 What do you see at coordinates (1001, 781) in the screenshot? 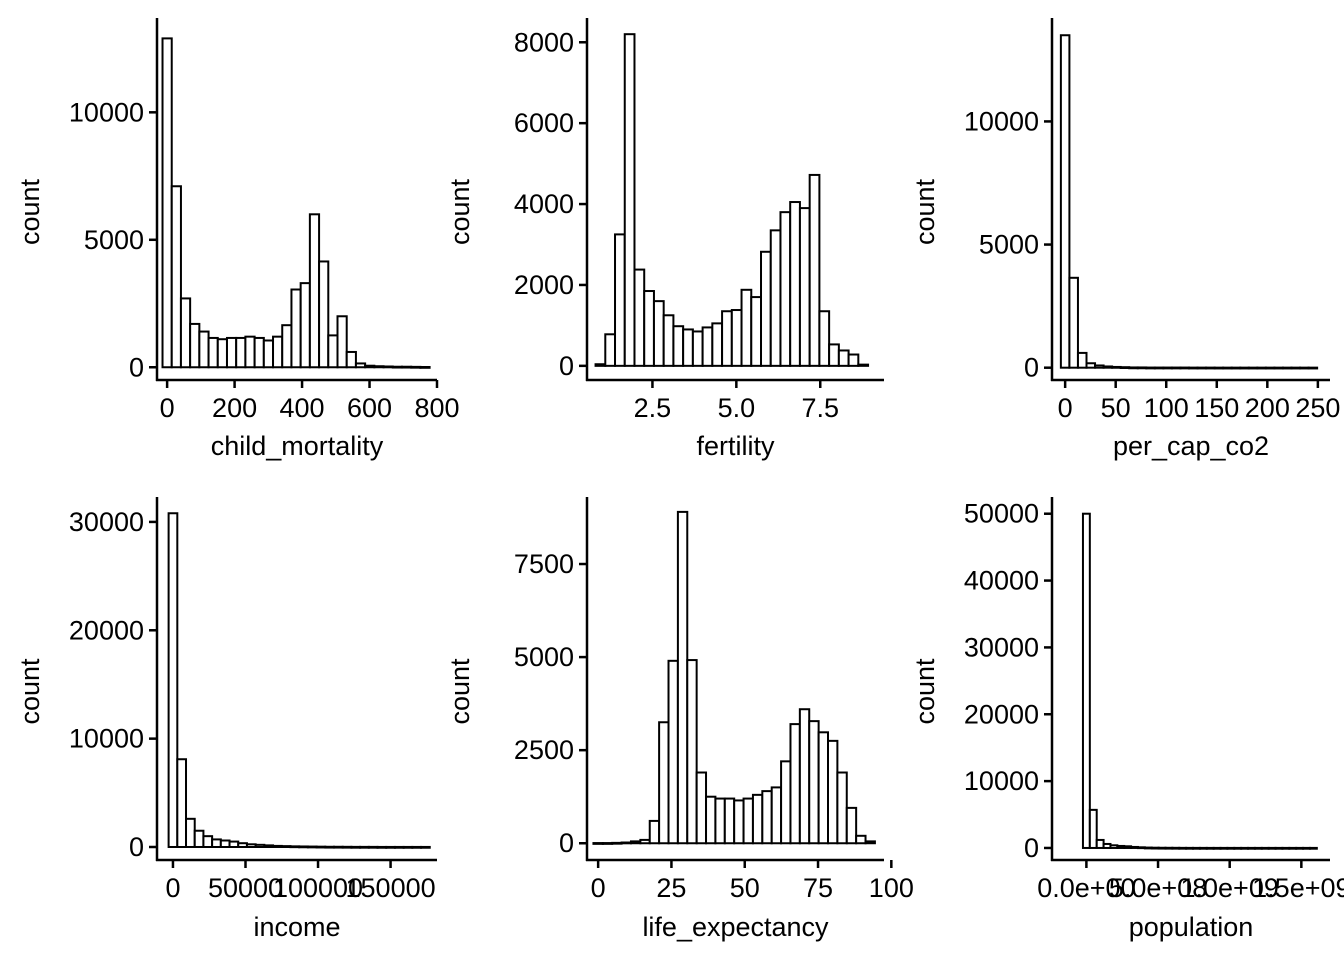
I see `y-tick-label: 10000` at bounding box center [1001, 781].